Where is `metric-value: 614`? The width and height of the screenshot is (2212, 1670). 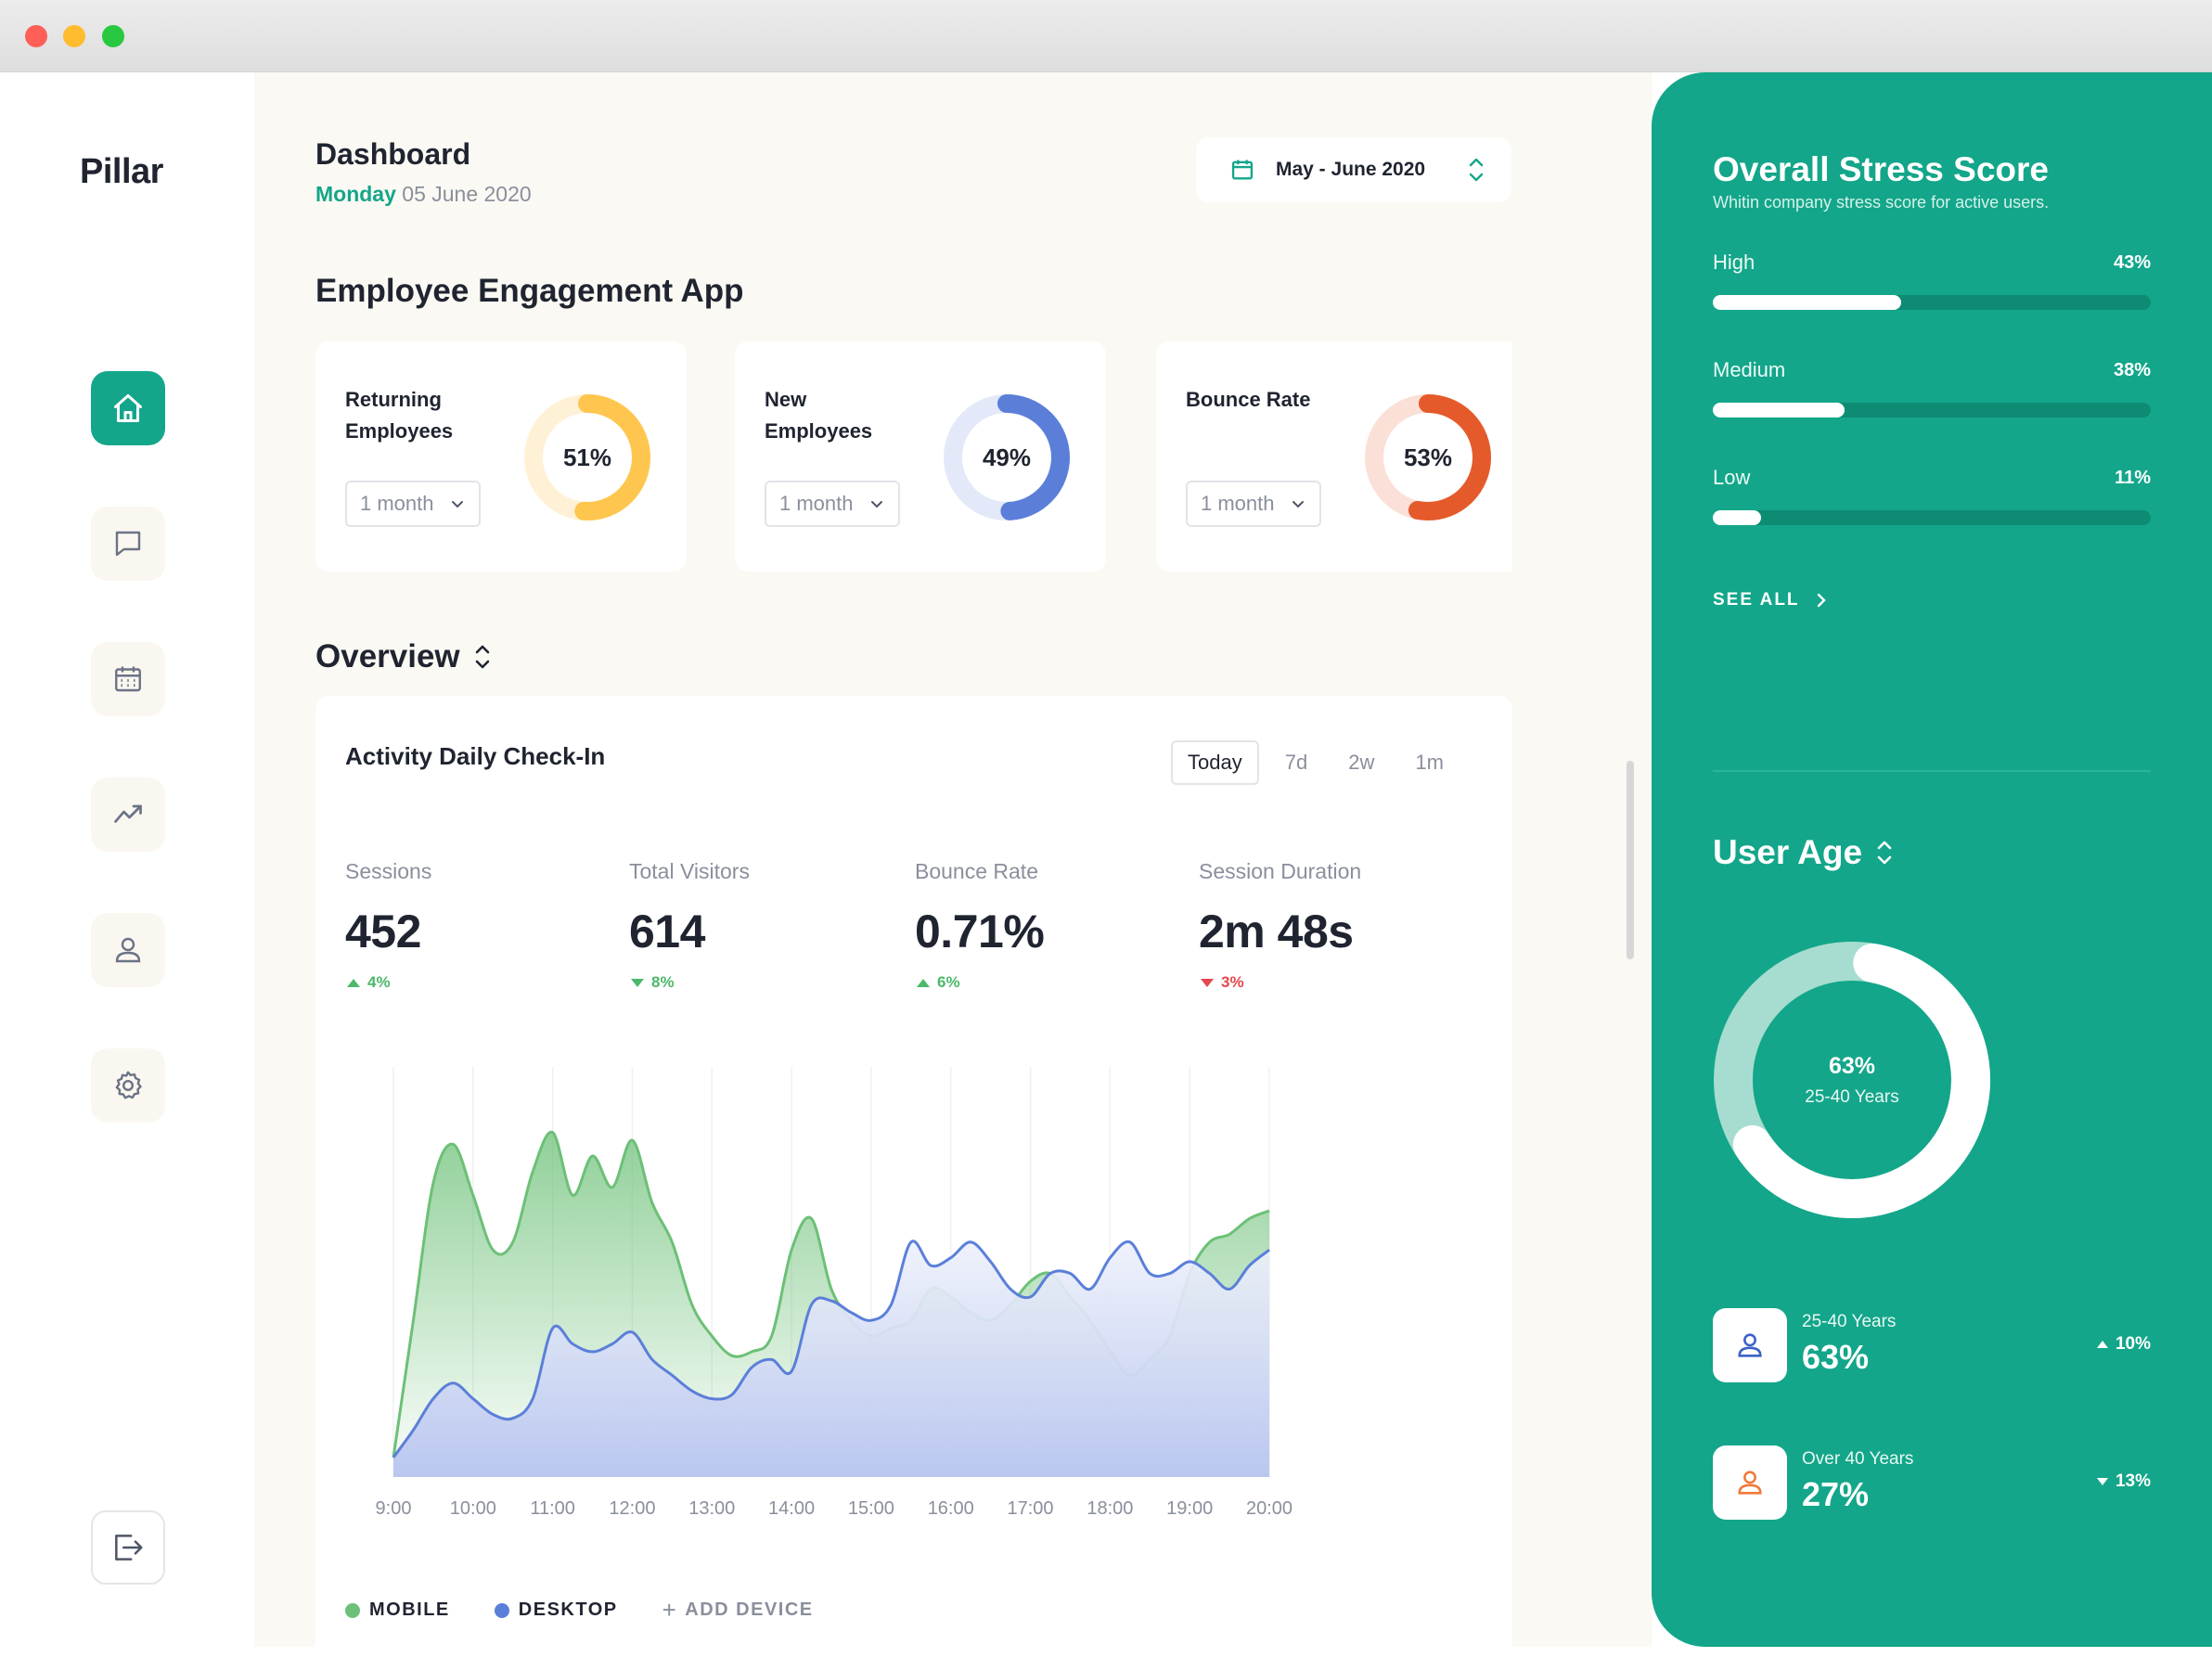 metric-value: 614 is located at coordinates (667, 932).